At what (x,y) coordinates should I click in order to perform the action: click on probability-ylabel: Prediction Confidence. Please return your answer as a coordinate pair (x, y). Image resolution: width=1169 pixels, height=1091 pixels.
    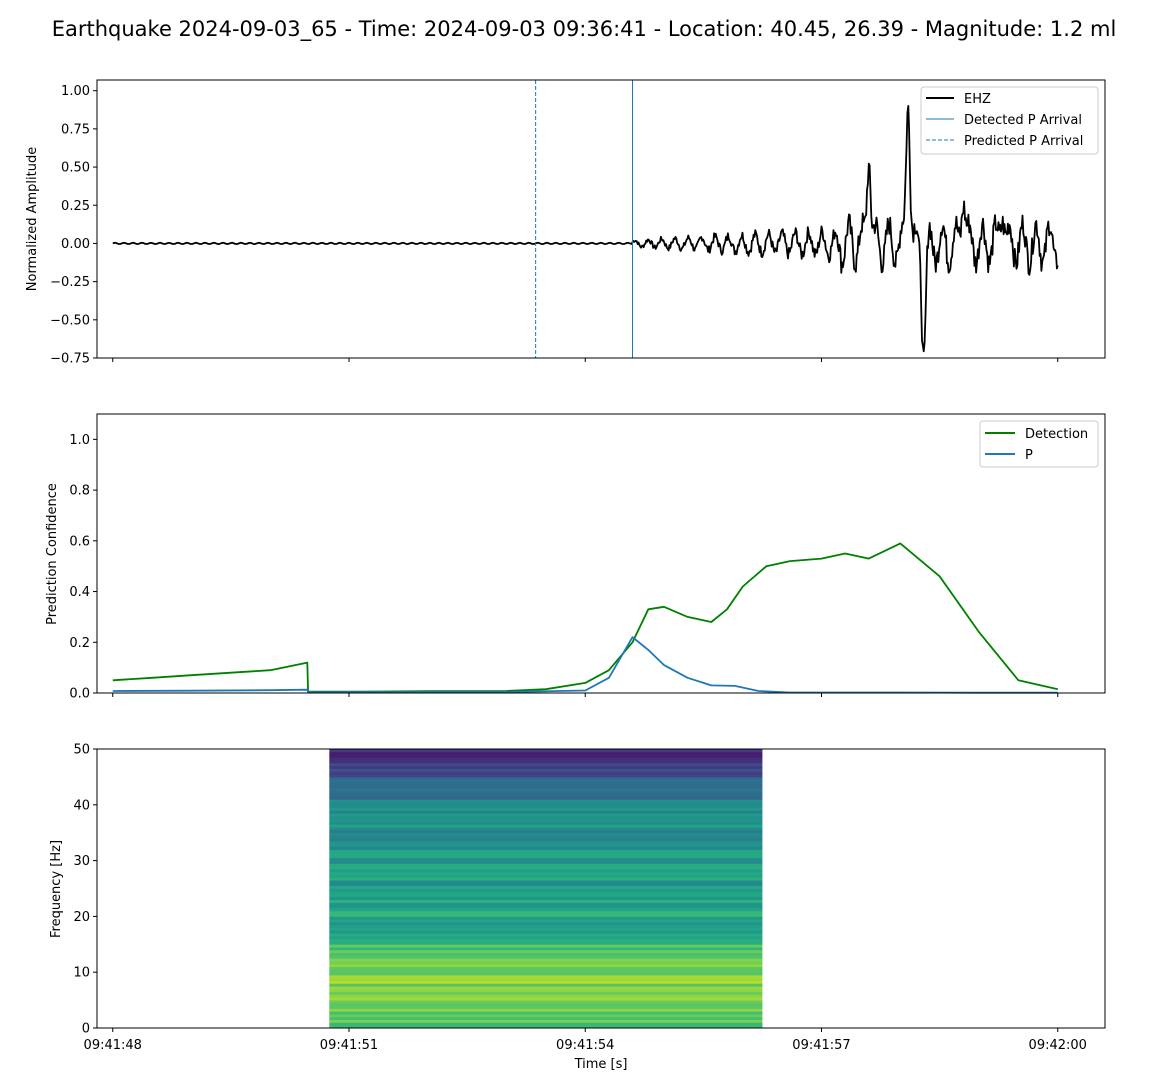
    Looking at the image, I should click on (52, 554).